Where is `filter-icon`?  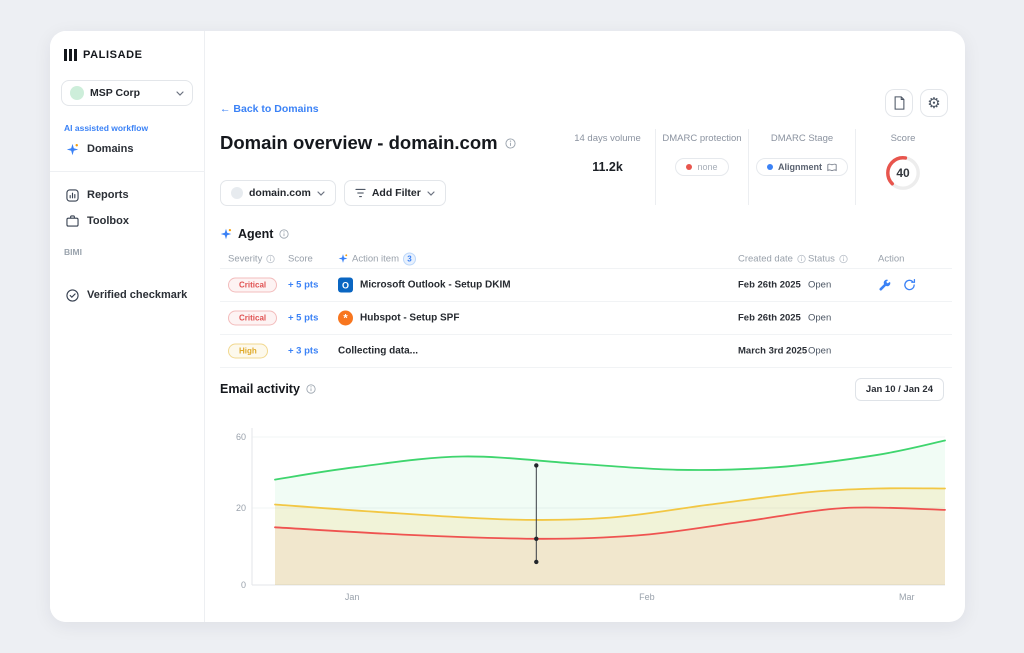
filter-icon is located at coordinates (360, 193).